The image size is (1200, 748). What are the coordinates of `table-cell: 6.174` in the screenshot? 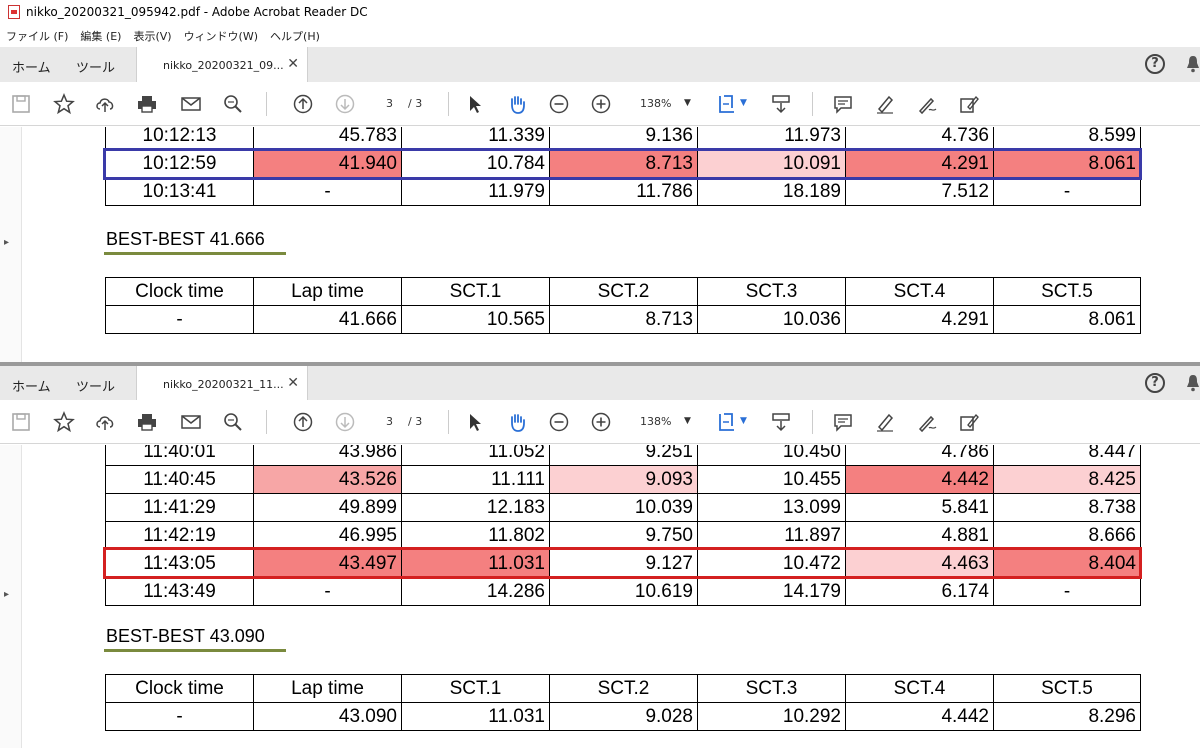 It's located at (919, 591).